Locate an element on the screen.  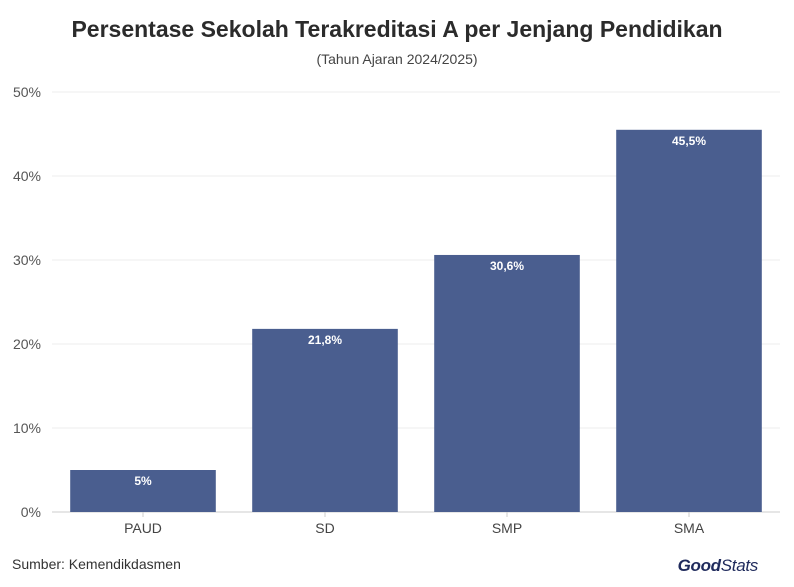
bar-smp is located at coordinates (507, 383).